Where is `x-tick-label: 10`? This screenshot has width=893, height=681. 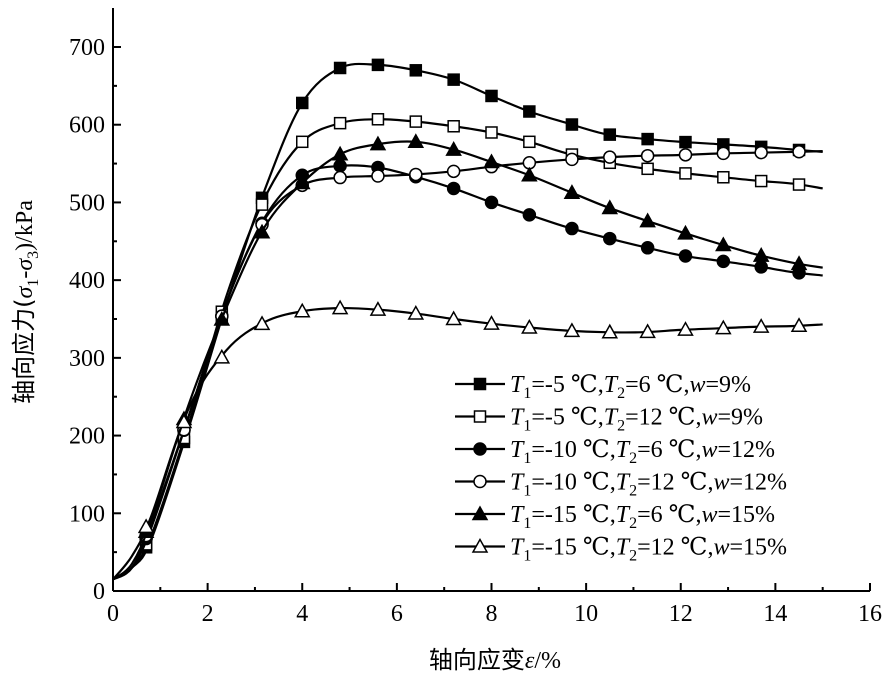
x-tick-label: 10 is located at coordinates (586, 614).